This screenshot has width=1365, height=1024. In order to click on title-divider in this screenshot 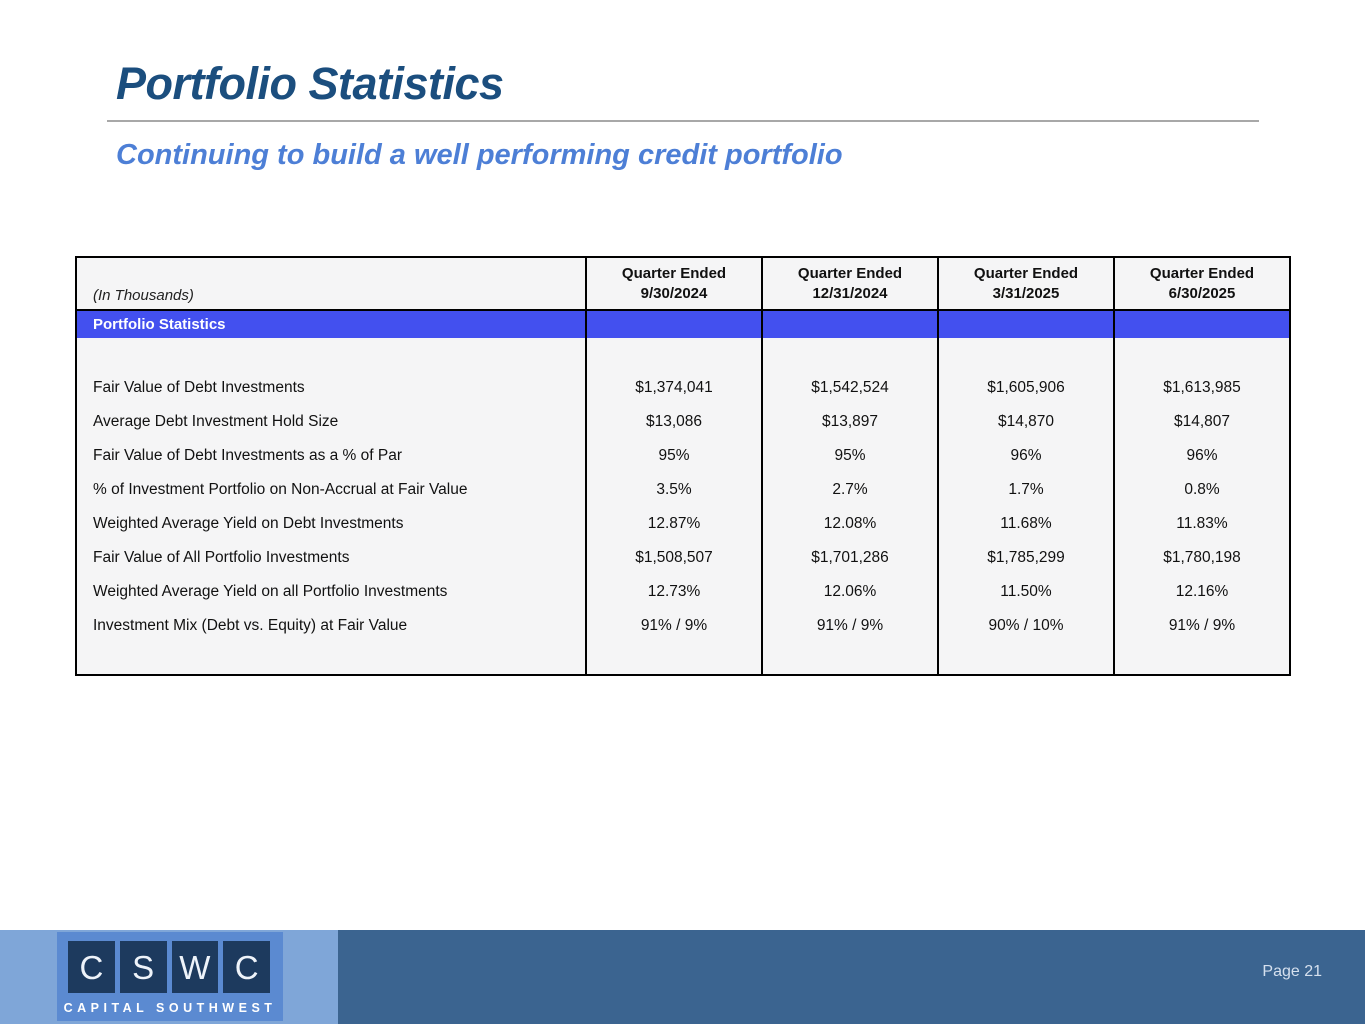, I will do `click(683, 121)`.